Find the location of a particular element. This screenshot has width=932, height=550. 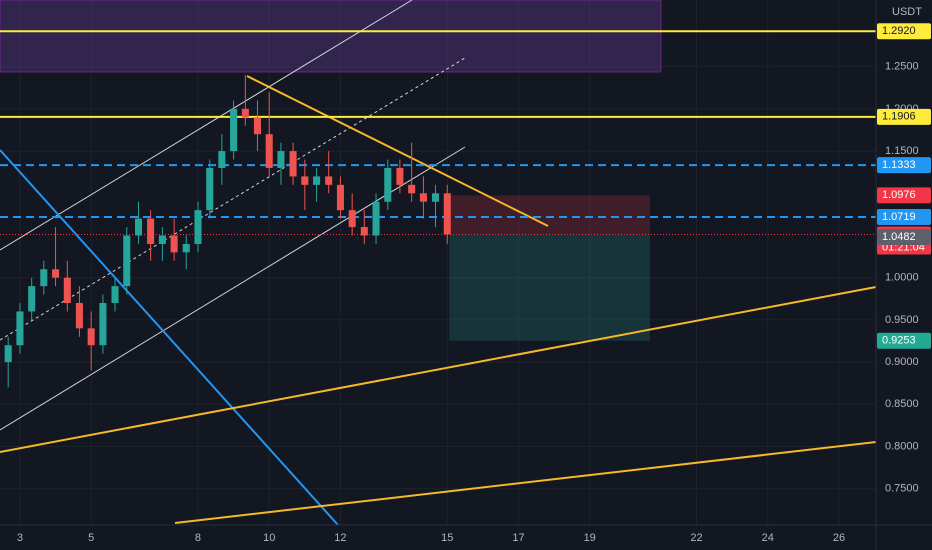

x-tick-label: 5 is located at coordinates (91, 538).